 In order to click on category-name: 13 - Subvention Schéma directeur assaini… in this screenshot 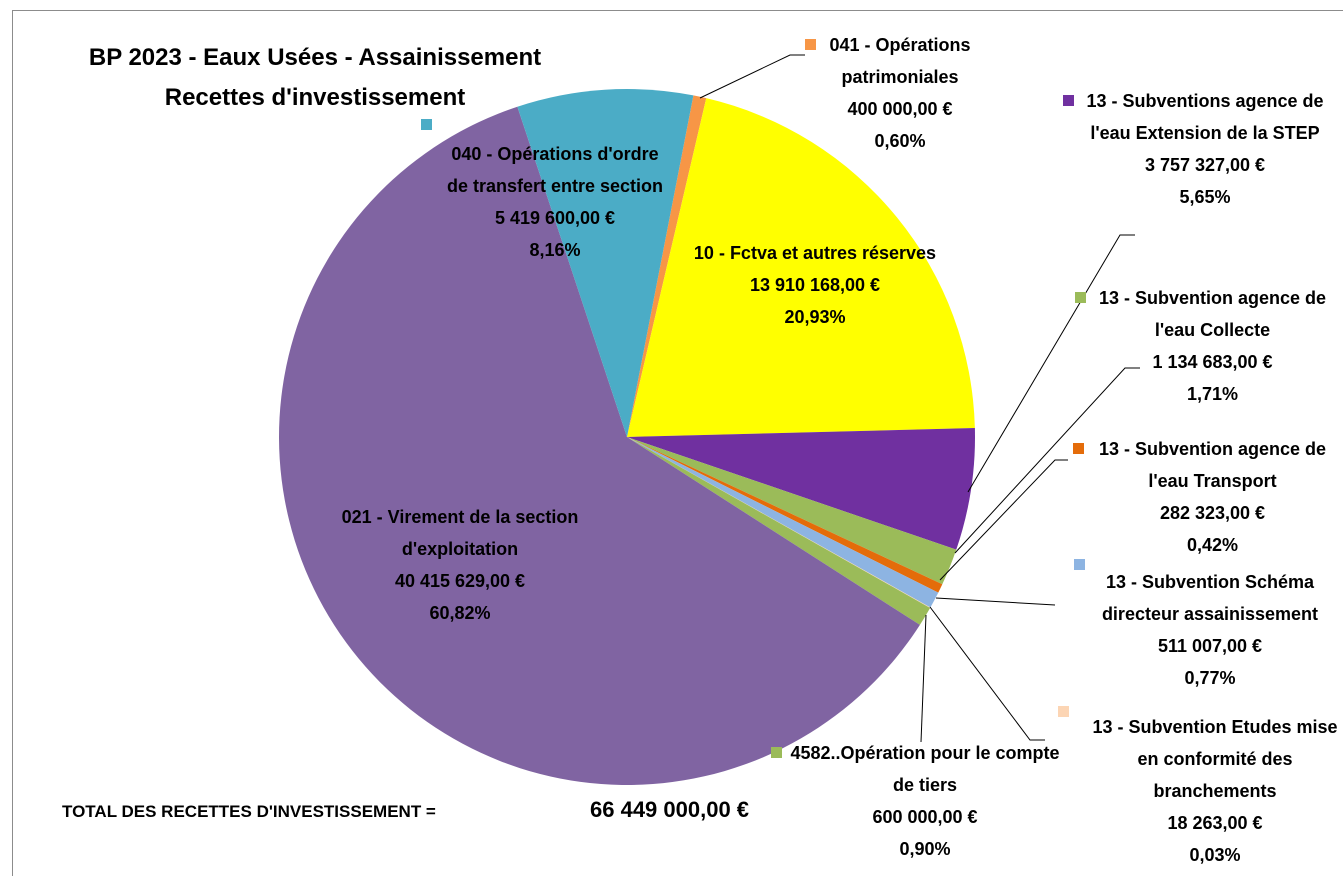, I will do `click(1210, 598)`.